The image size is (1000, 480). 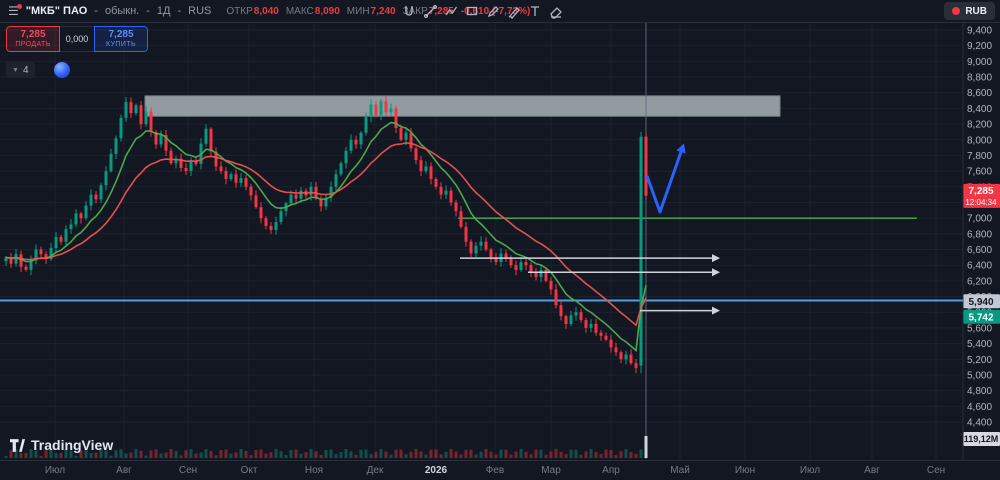 What do you see at coordinates (513, 11) in the screenshot?
I see `brush-icon` at bounding box center [513, 11].